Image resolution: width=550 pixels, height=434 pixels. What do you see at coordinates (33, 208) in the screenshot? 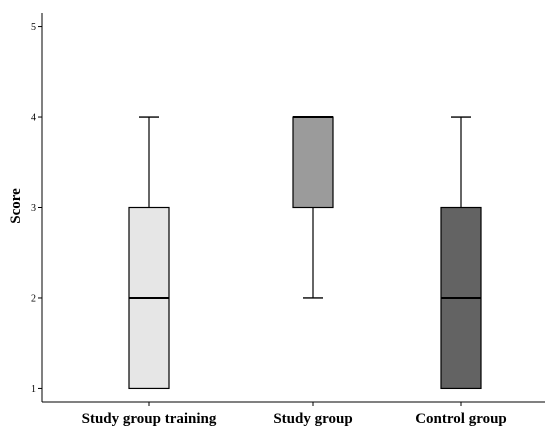
I see `y-tick-label: 3` at bounding box center [33, 208].